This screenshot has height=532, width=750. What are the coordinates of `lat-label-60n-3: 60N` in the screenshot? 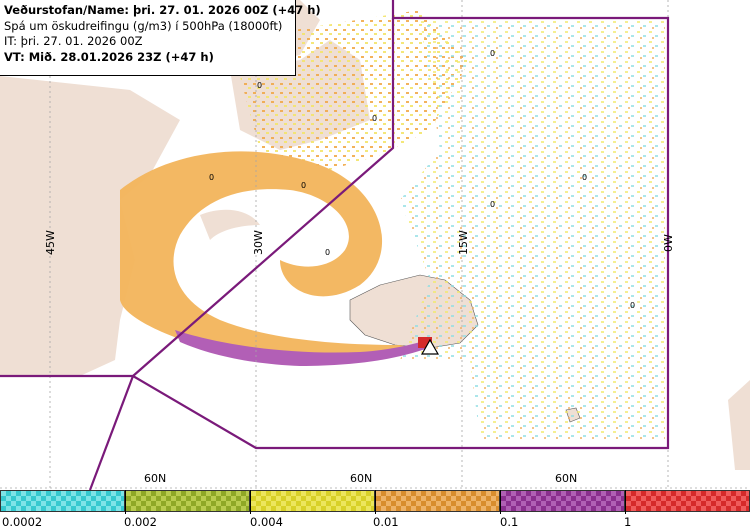 It's located at (566, 478).